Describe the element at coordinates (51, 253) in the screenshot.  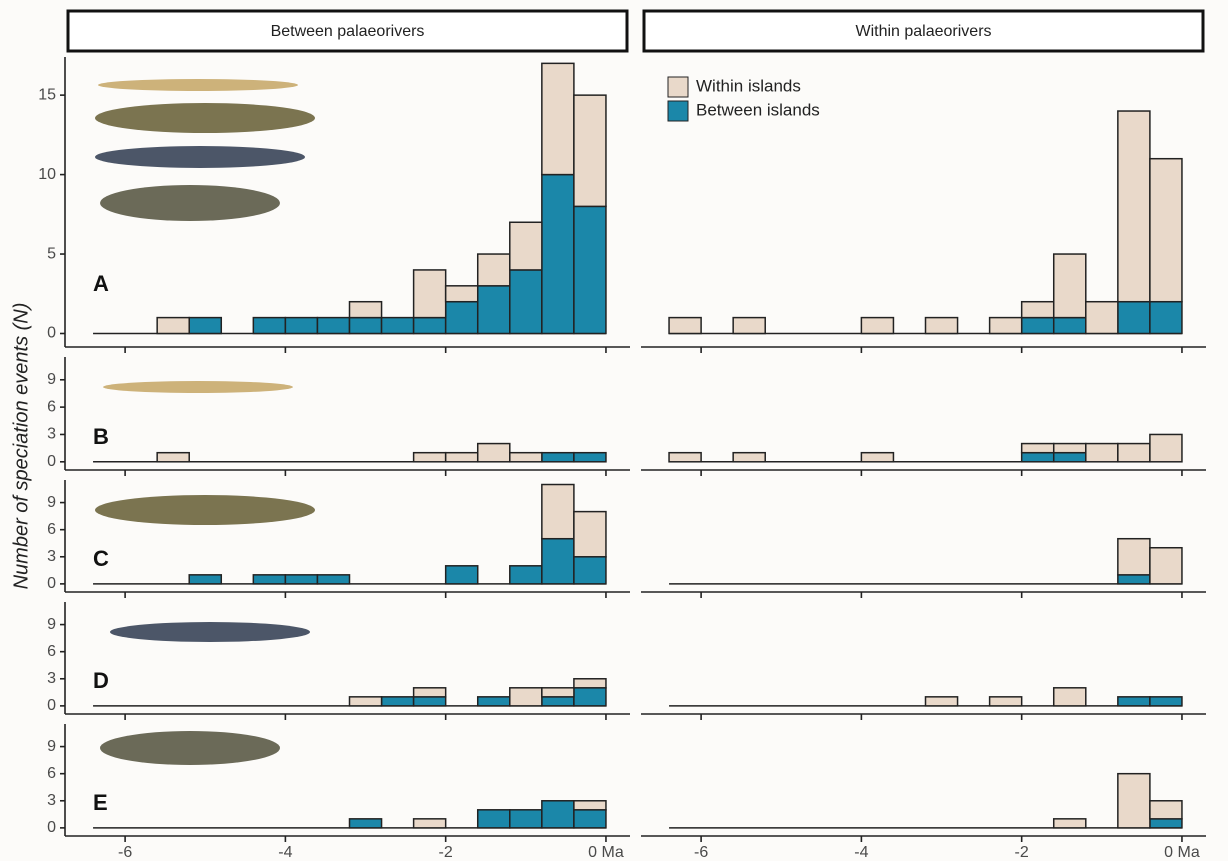
I see `y-tick-label: 5` at that location.